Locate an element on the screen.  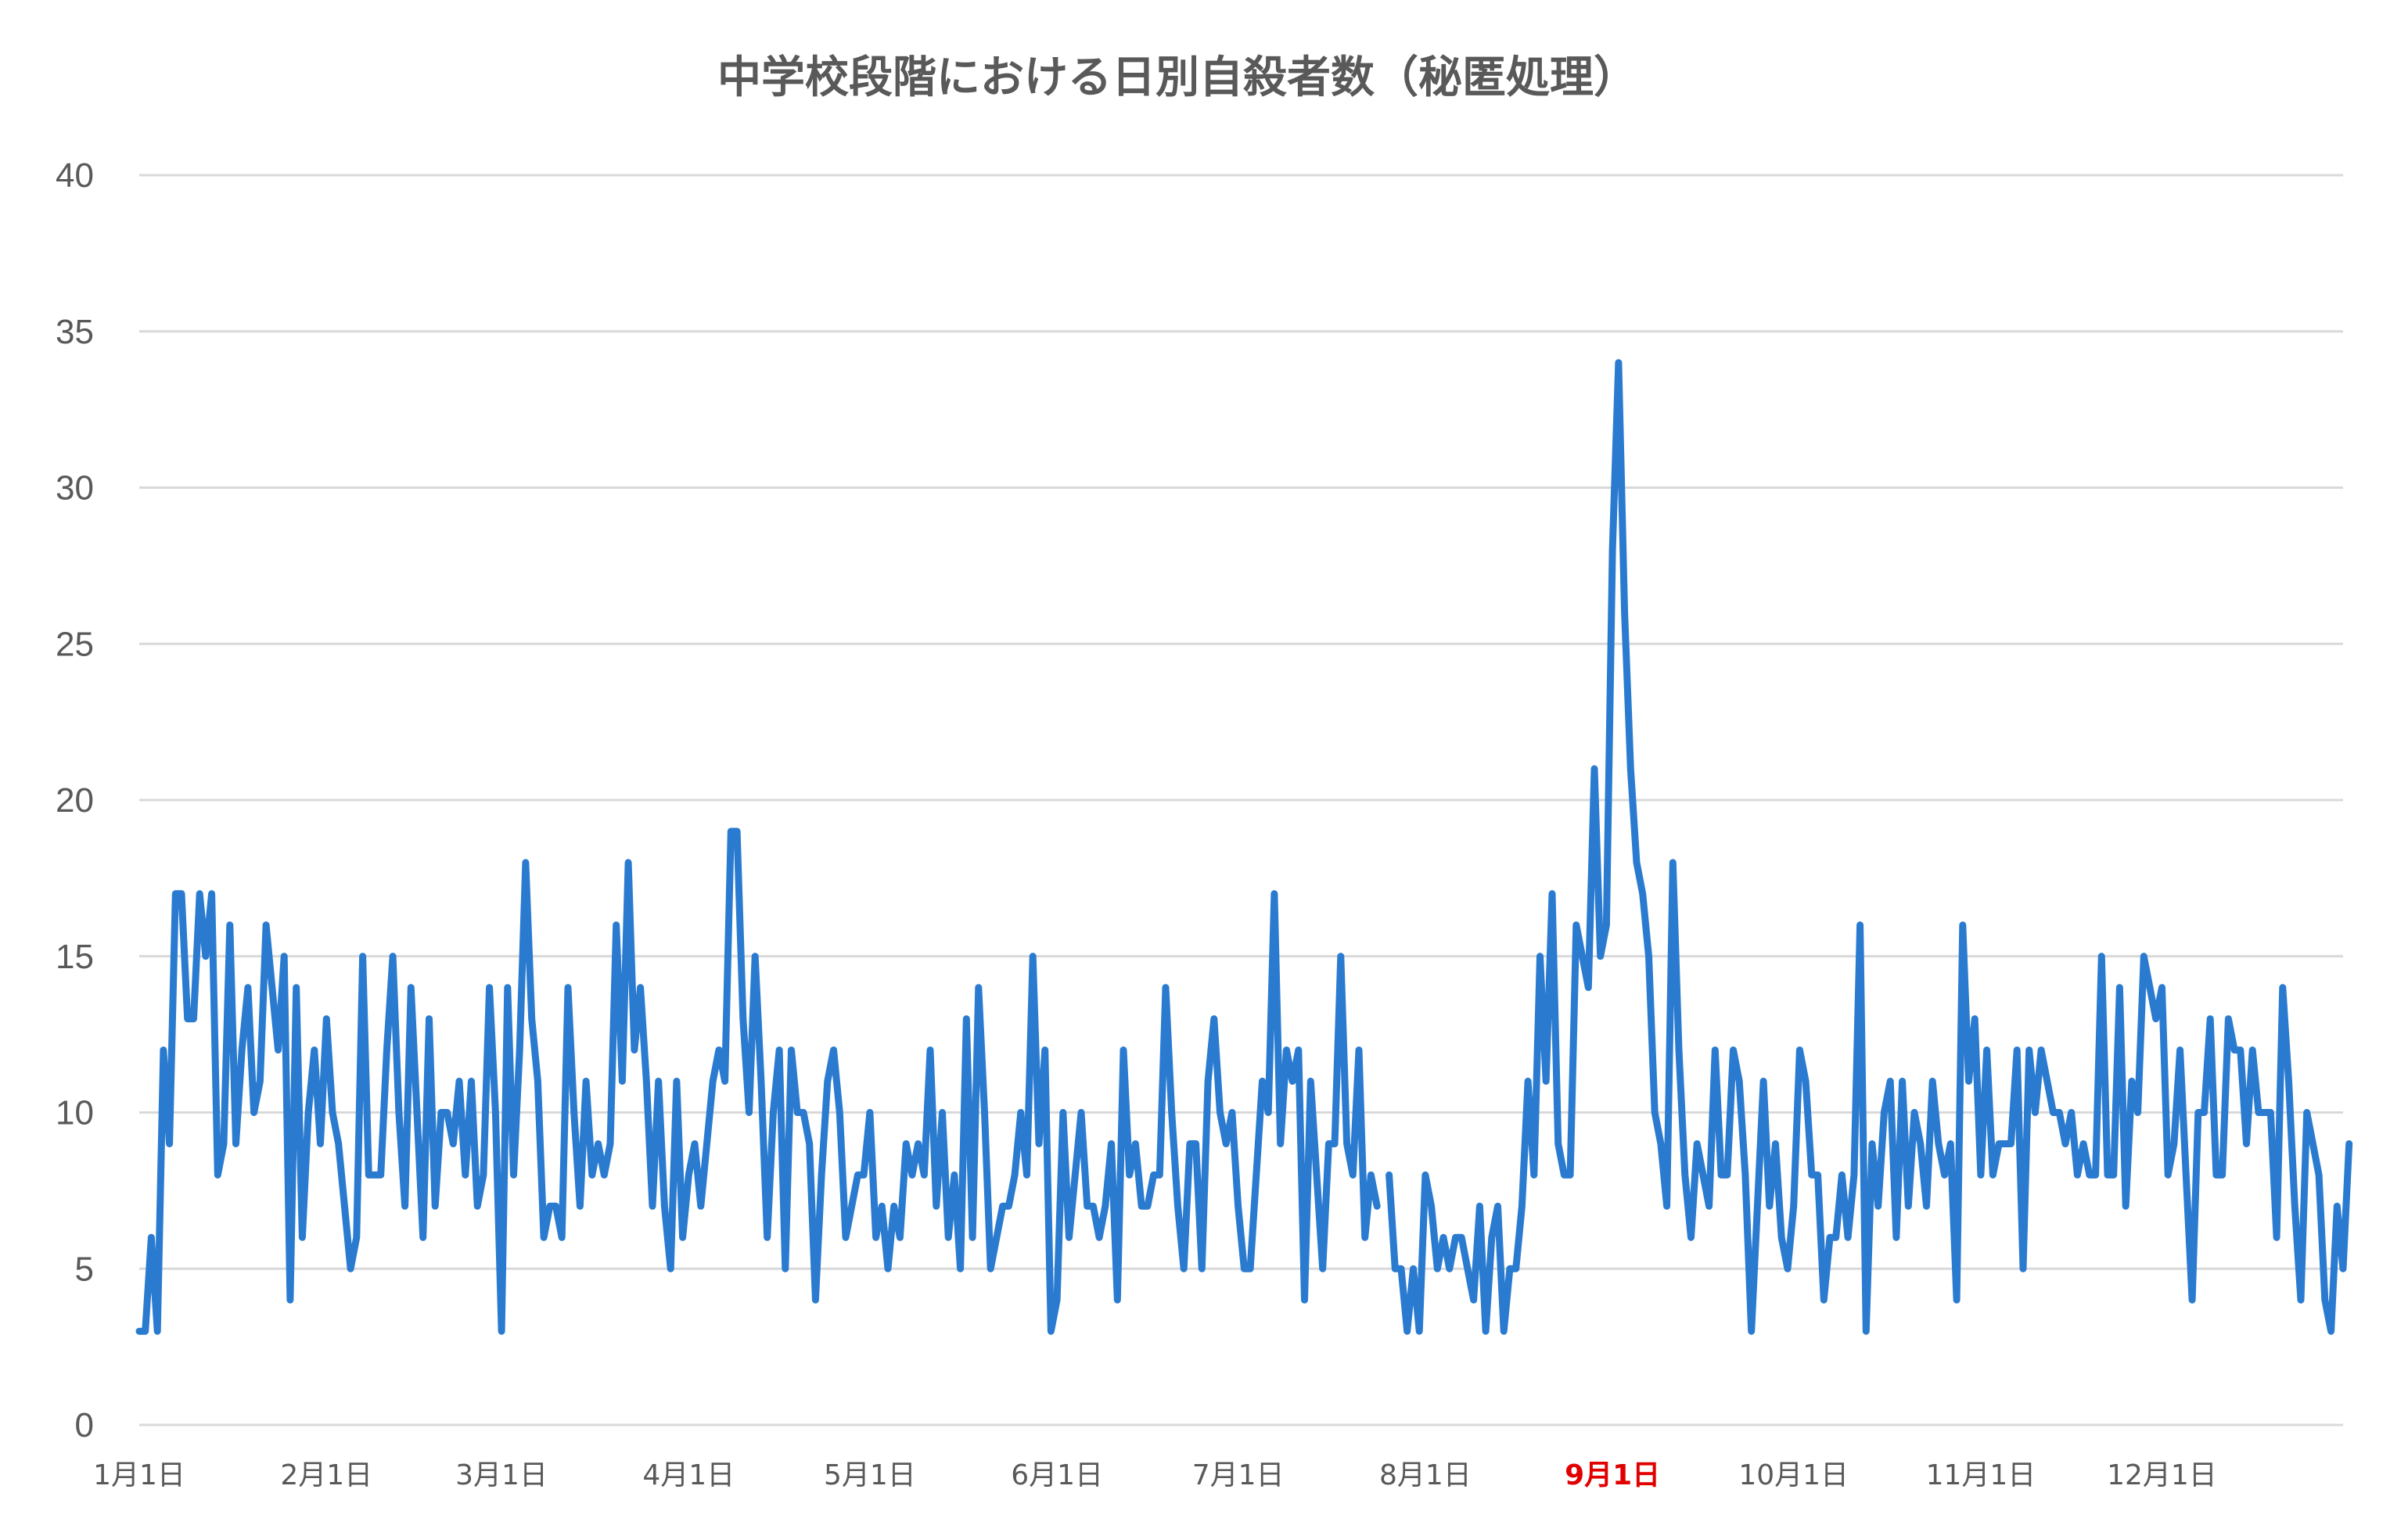
y-tick-label: 10 is located at coordinates (75, 1113).